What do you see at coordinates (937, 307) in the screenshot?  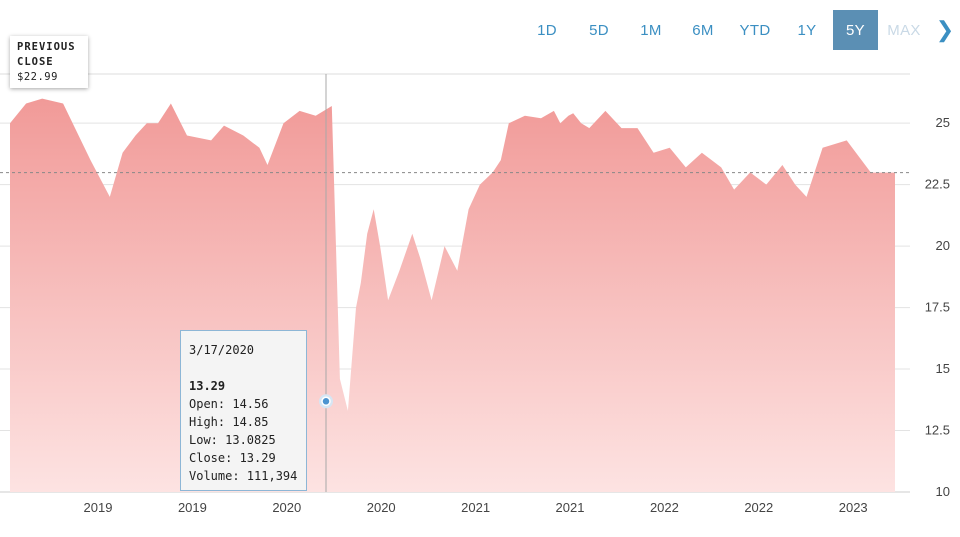 I see `y-tick-label: 17.5` at bounding box center [937, 307].